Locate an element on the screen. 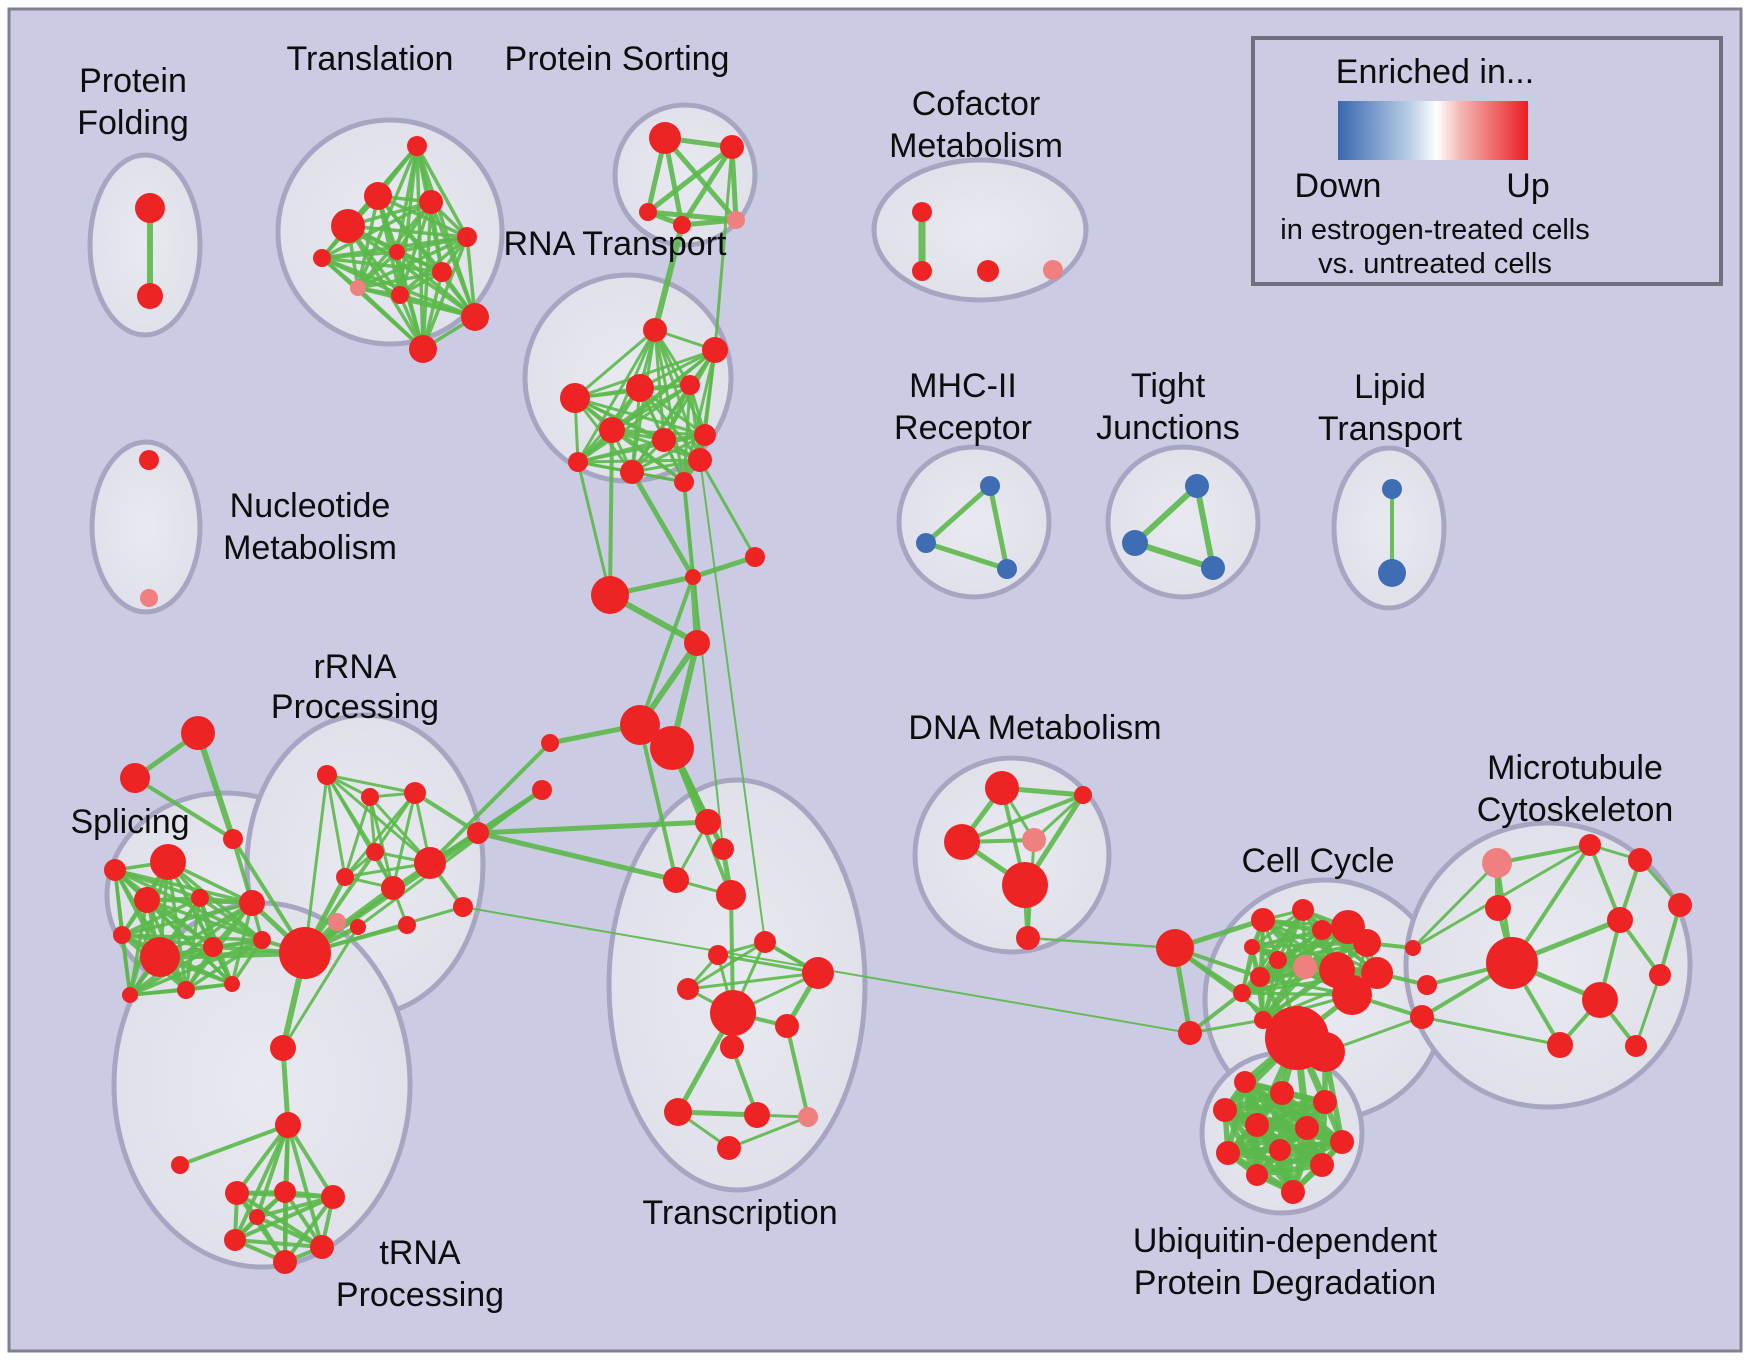 The image size is (1750, 1360). cluster-label-trna-processing: tRNA Processing is located at coordinates (420, 1274).